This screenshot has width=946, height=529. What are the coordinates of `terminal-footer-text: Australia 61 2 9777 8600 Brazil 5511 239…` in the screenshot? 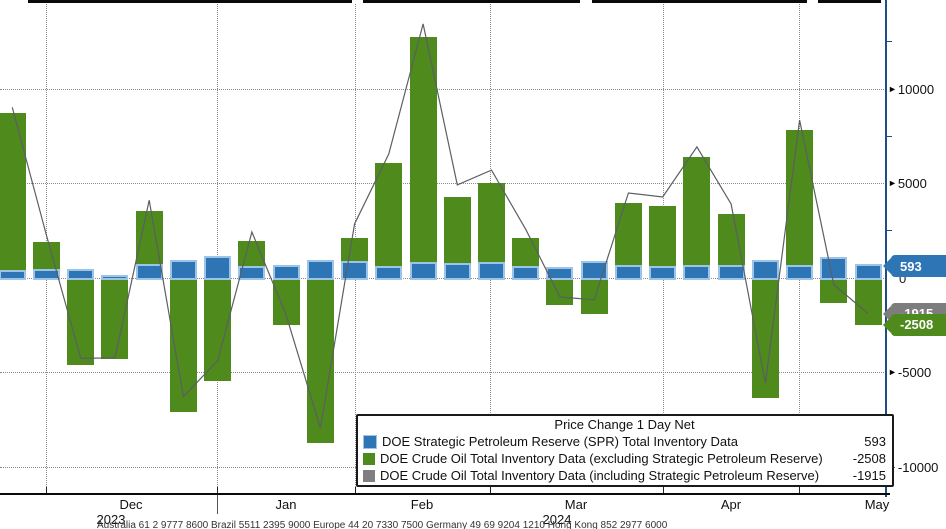 It's located at (382, 524).